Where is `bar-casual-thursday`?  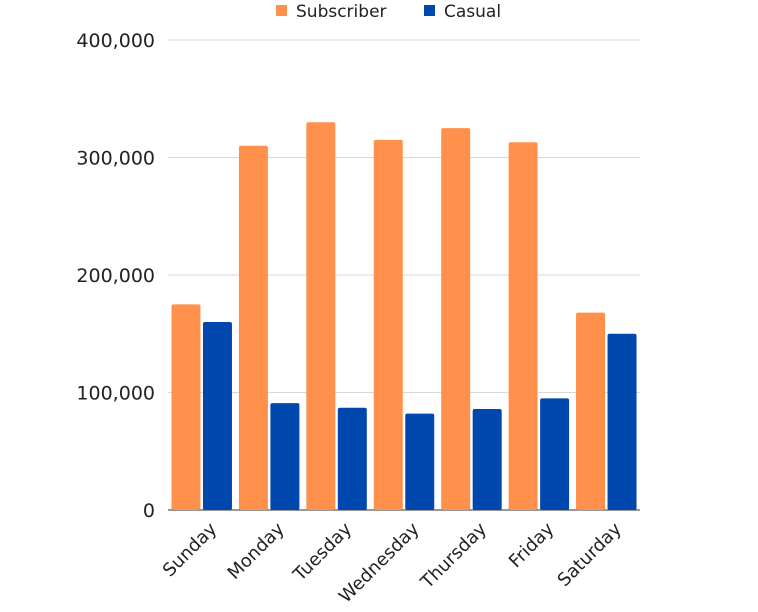
bar-casual-thursday is located at coordinates (487, 459).